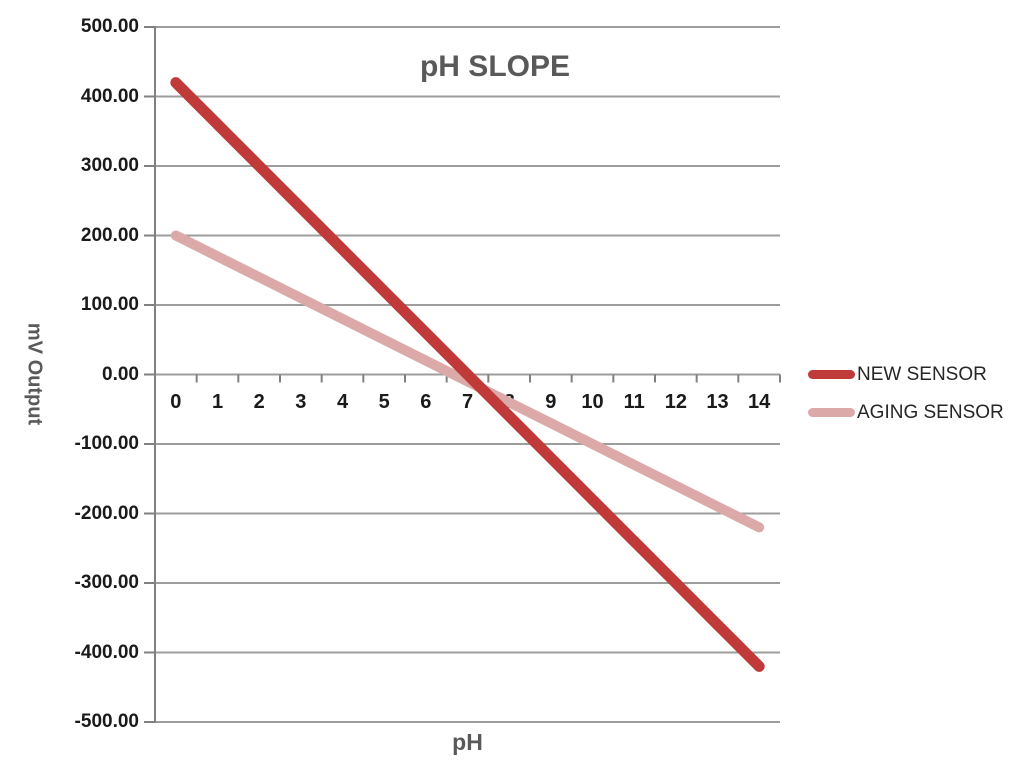 The image size is (1009, 769). I want to click on y-tick-label: -300.00, so click(106, 582).